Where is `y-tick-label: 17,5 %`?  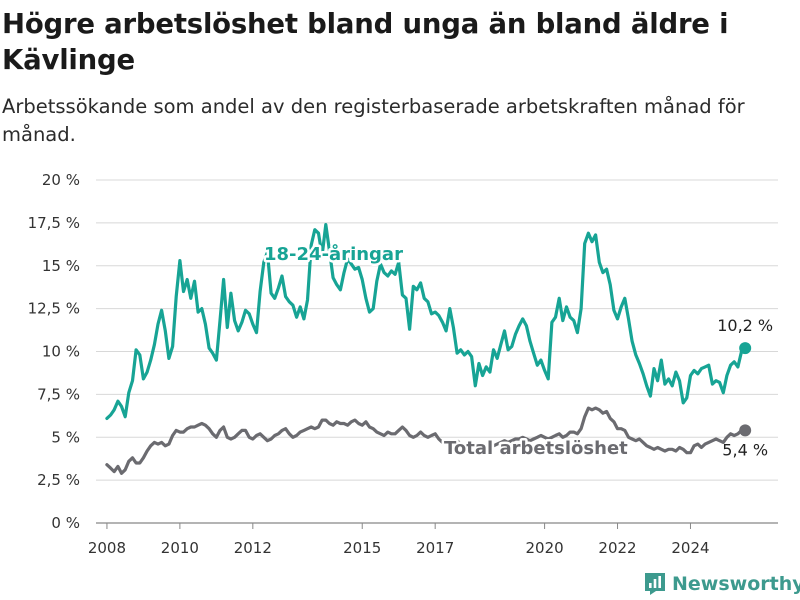
y-tick-label: 17,5 % is located at coordinates (54, 223).